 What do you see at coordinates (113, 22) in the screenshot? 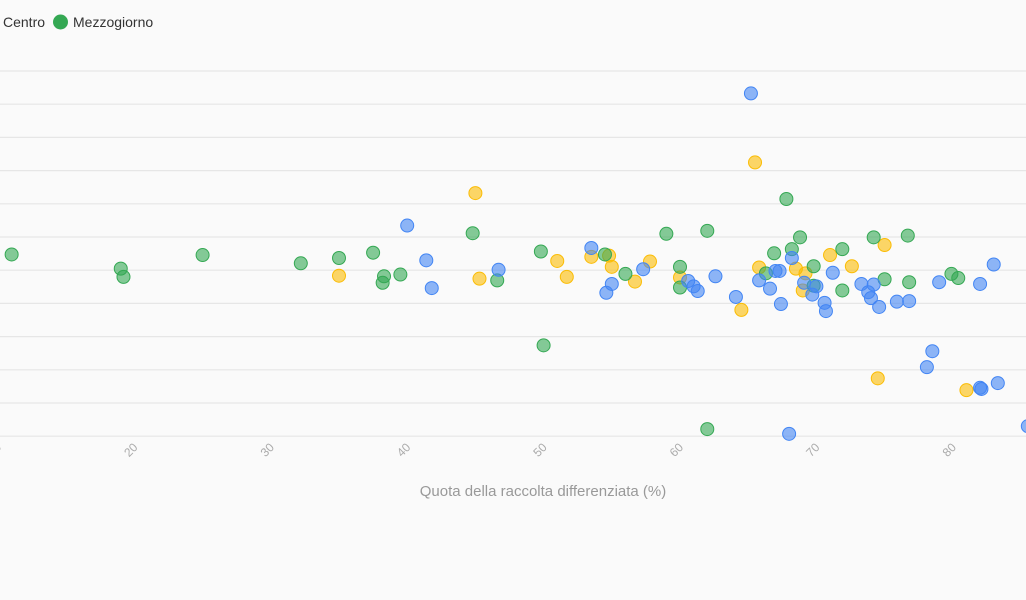
I see `legend-label-mezzogiorno: Mezzogiorno` at bounding box center [113, 22].